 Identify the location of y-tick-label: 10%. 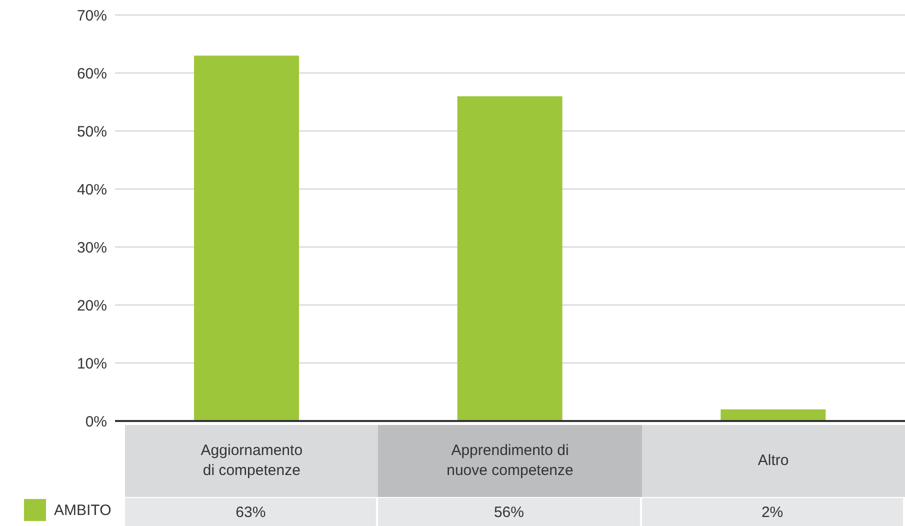
(91, 363).